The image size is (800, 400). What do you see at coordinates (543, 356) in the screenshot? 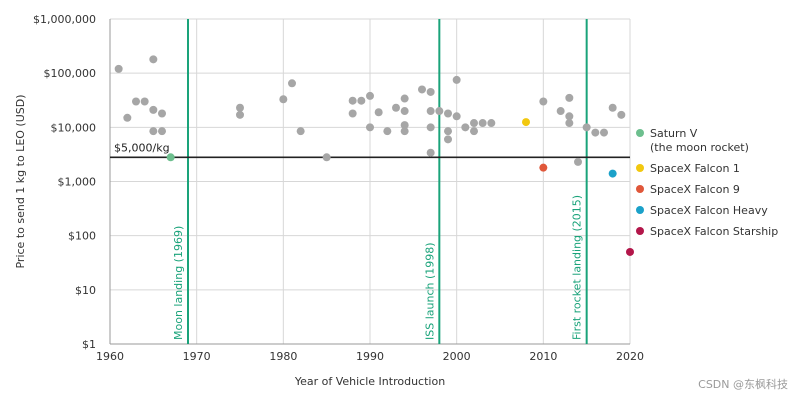
I see `x-tick-label: 2010` at bounding box center [543, 356].